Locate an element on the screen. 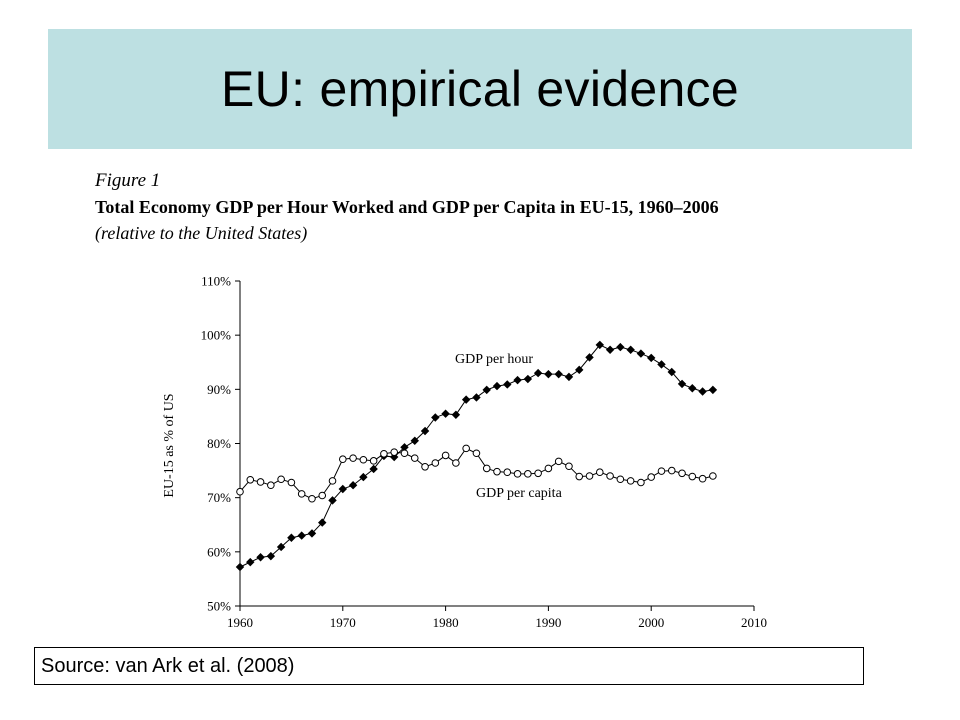 This screenshot has height=720, width=960. x-tick-label: 2000 is located at coordinates (651, 622).